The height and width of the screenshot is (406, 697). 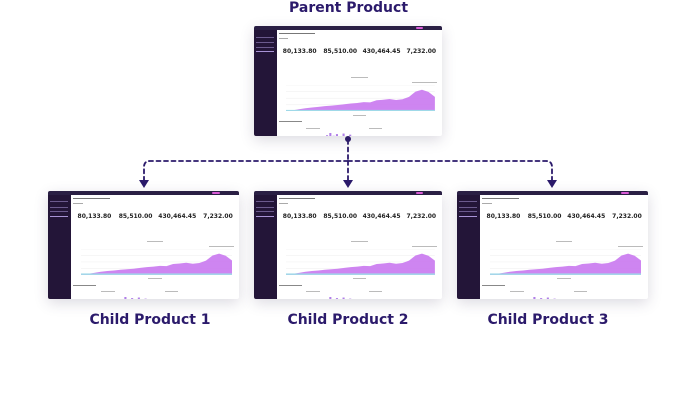 I want to click on arrowhead-left, so click(x=144, y=184).